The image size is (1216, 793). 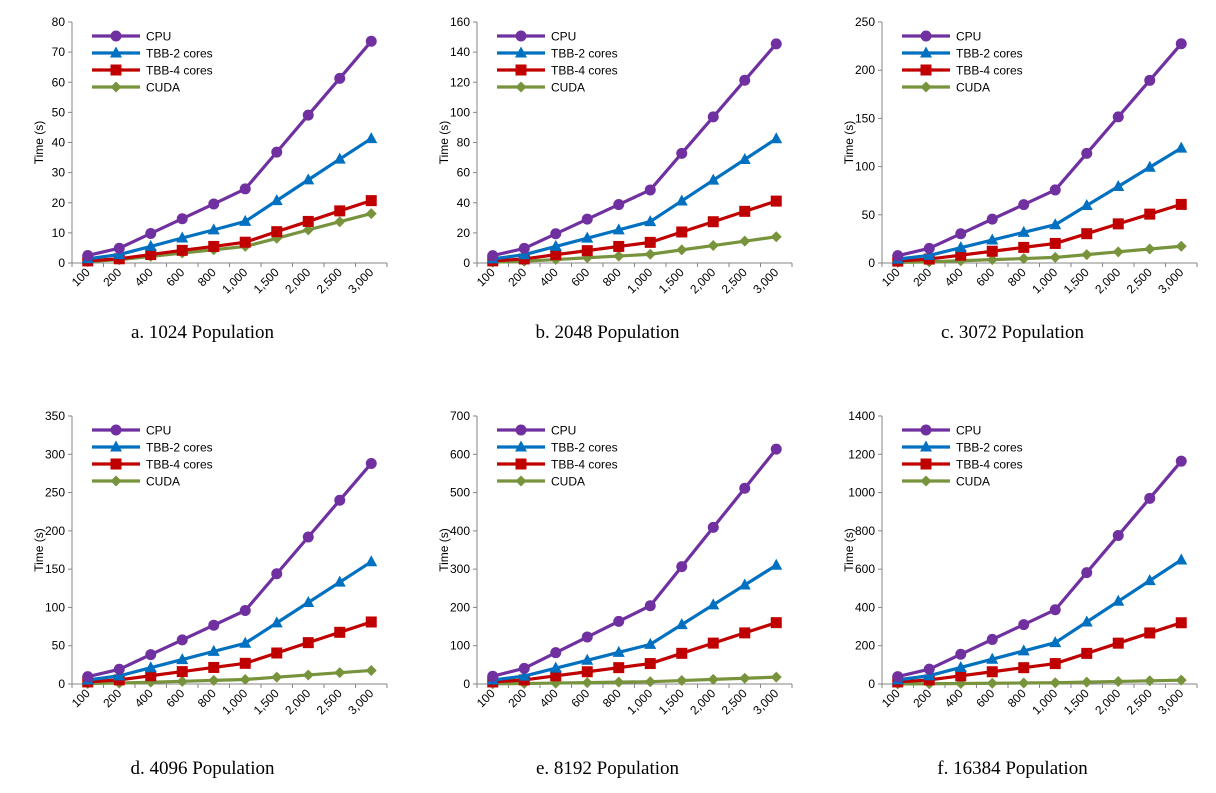 What do you see at coordinates (865, 646) in the screenshot?
I see `y-tick-label: 200` at bounding box center [865, 646].